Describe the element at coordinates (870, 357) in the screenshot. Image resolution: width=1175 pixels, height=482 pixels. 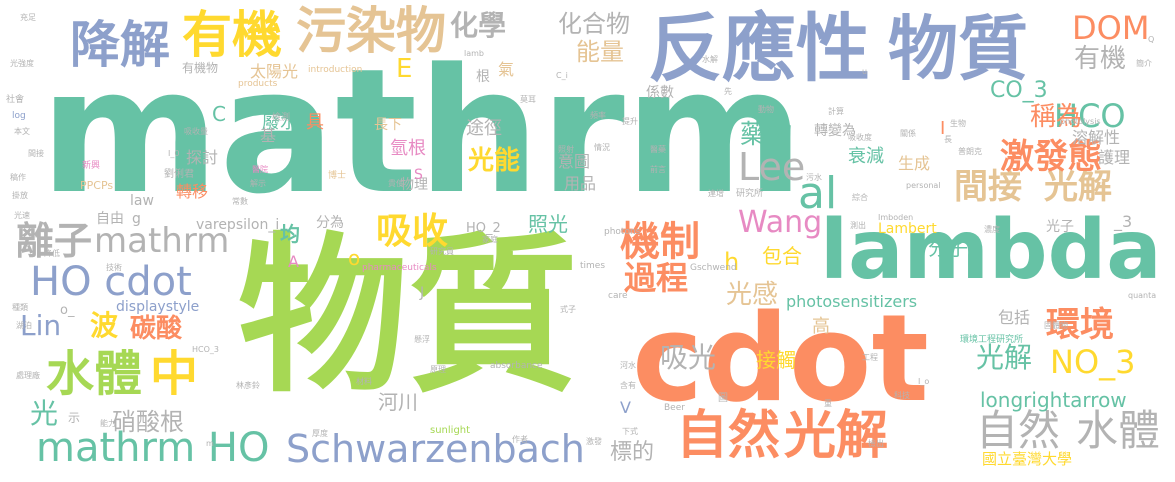
I see `word-gongcheng: 工程` at that location.